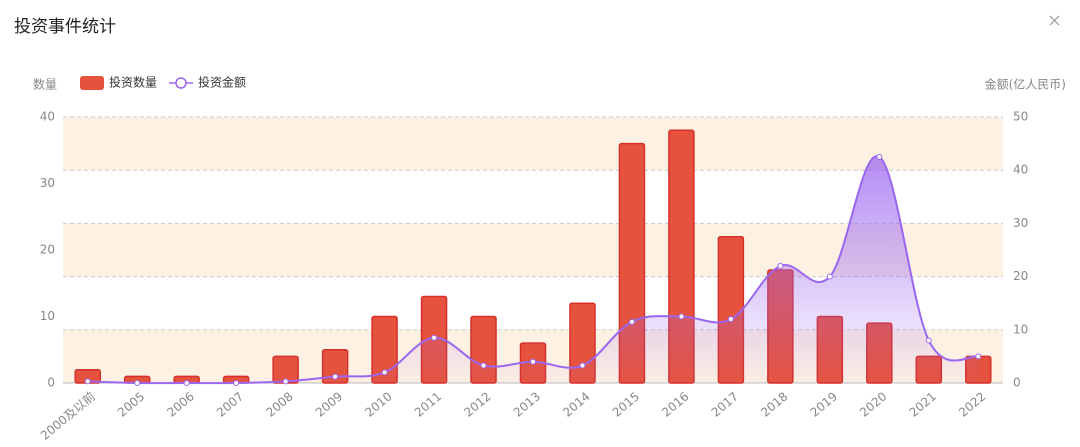 The width and height of the screenshot is (1080, 447). Describe the element at coordinates (873, 404) in the screenshot. I see `x-tick-label: 2020` at that location.